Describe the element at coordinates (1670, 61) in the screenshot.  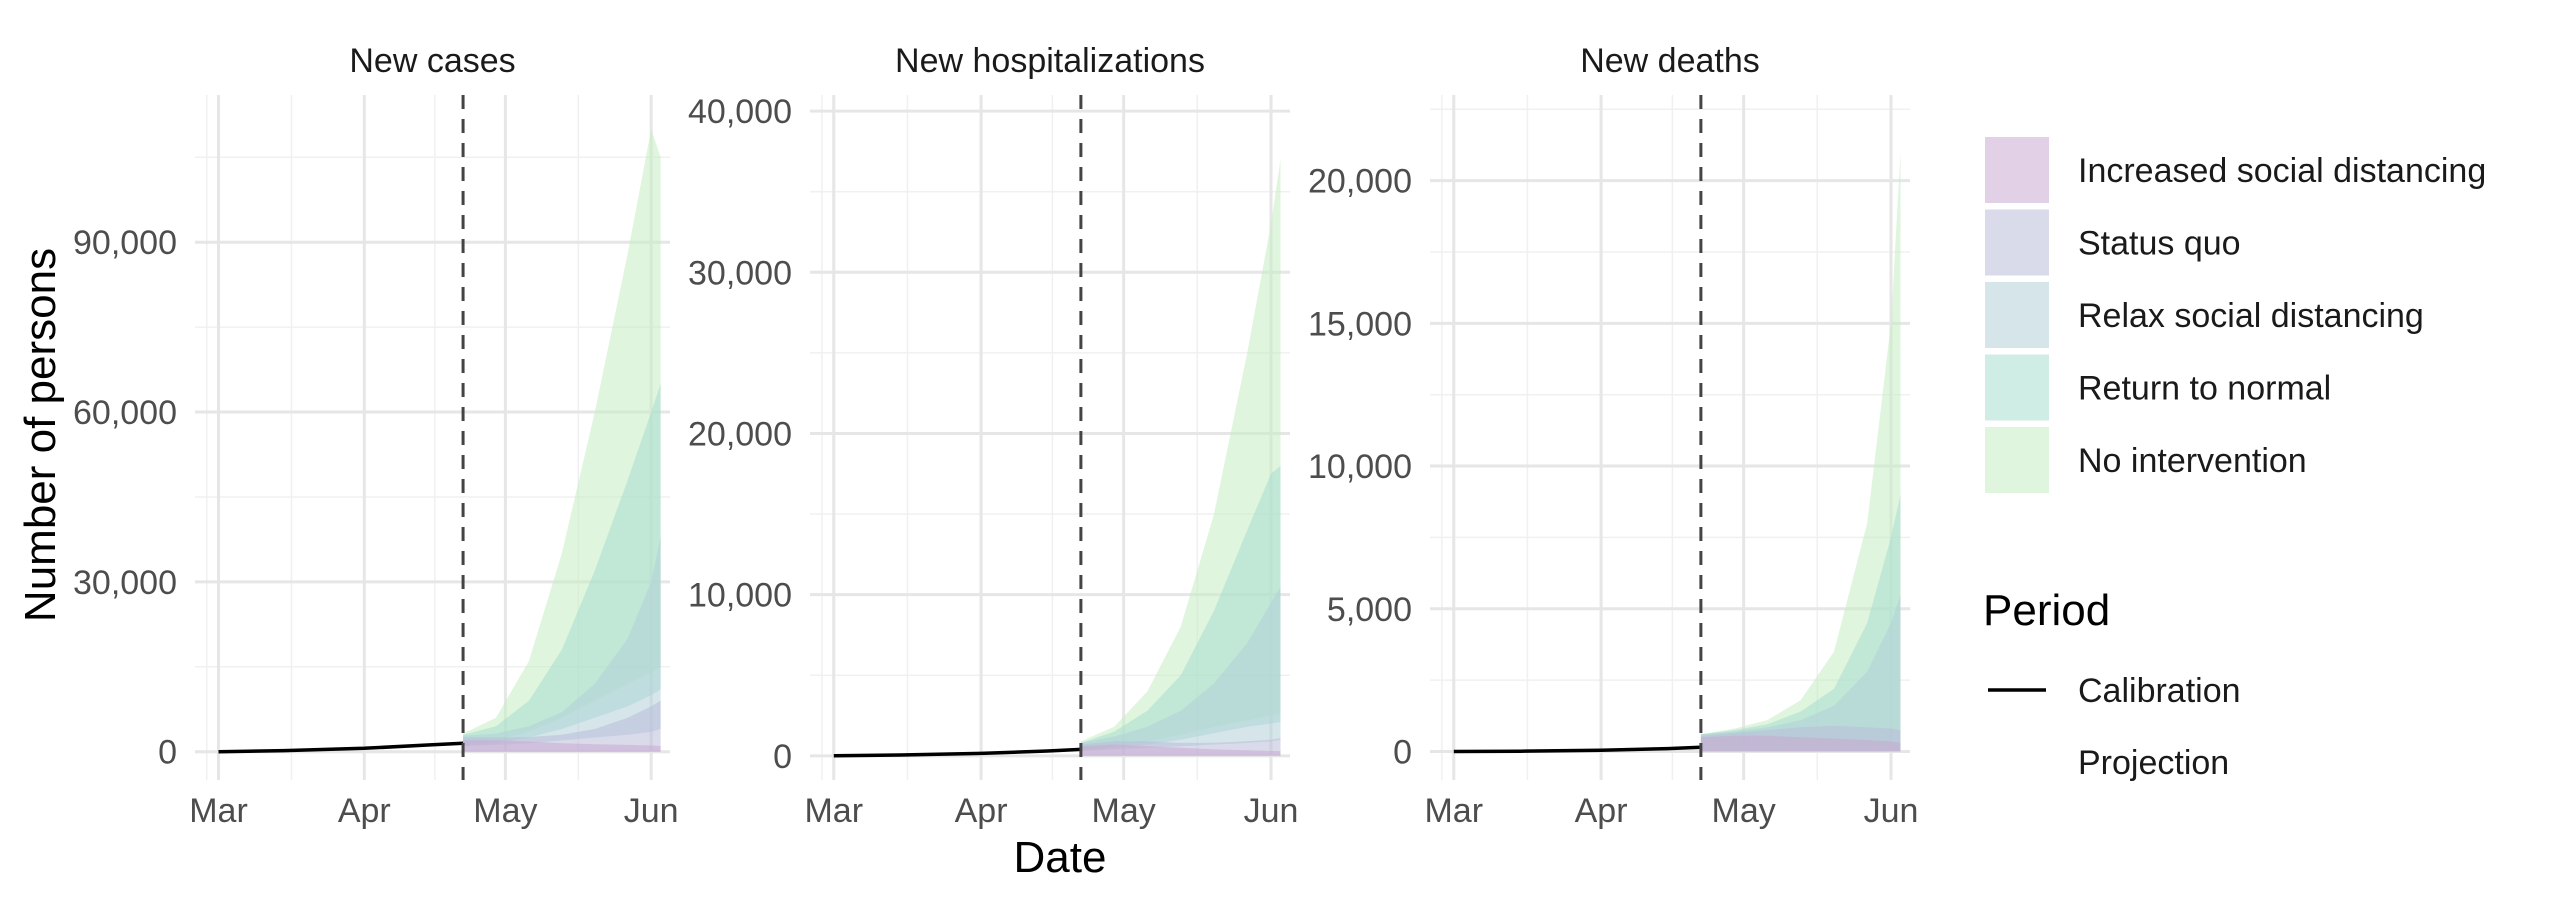
I see `facet-title: New deaths` at that location.